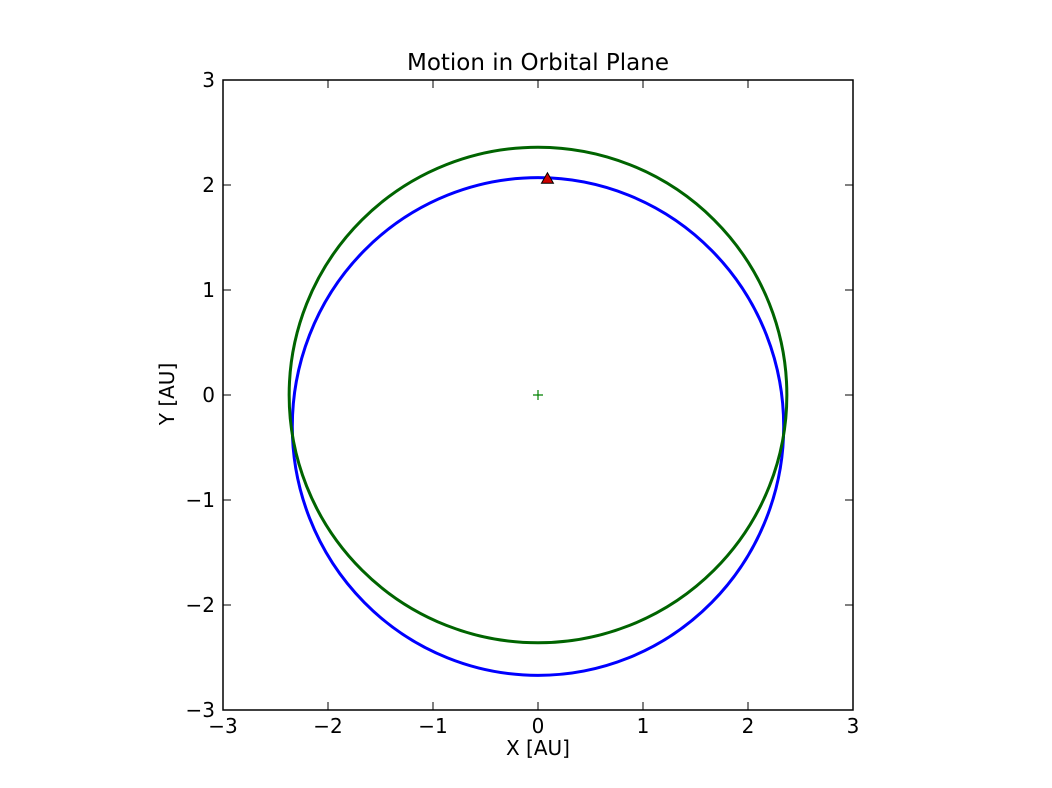 This screenshot has height=788, width=1052. I want to click on y-tick-label: 2, so click(208, 185).